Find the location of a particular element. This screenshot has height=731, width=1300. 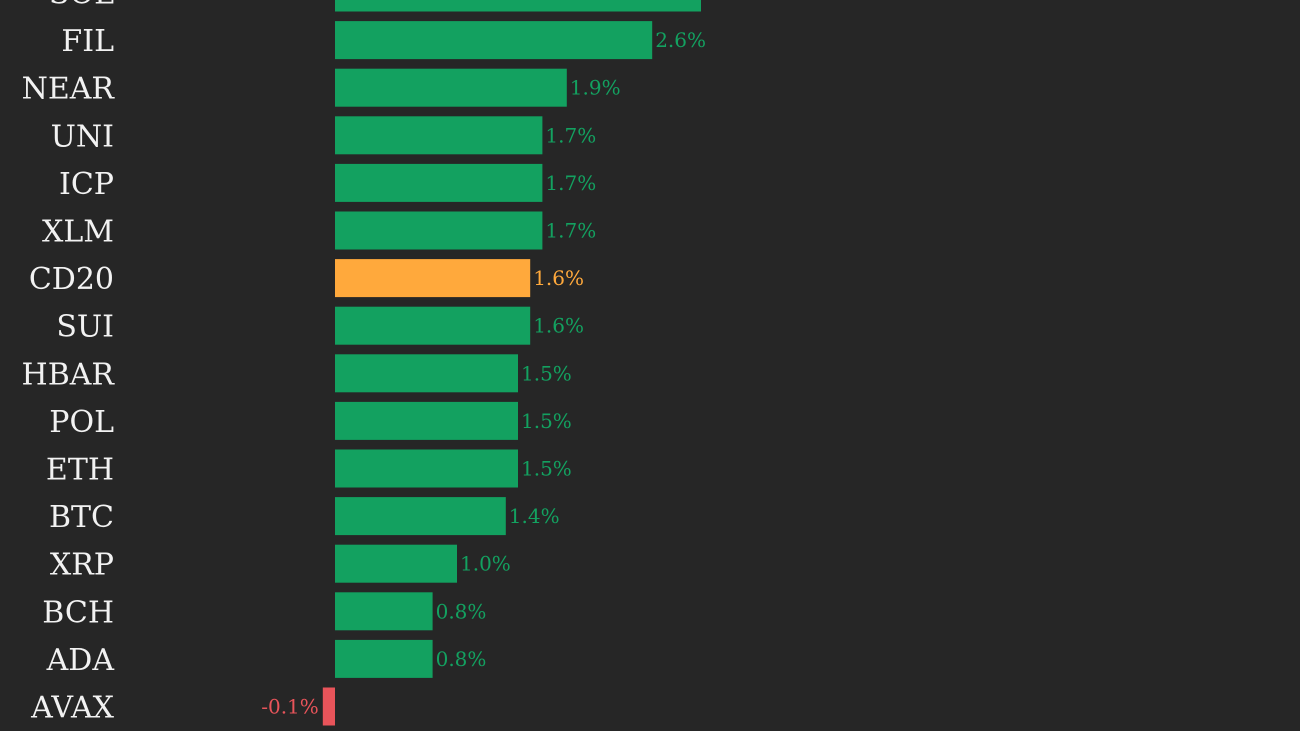

category-label-hbar: HBAR is located at coordinates (69, 374).